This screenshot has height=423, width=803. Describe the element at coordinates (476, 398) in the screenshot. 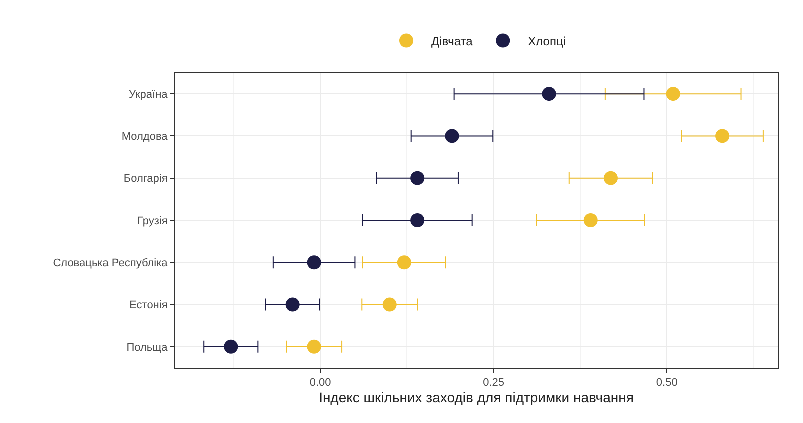

I see `x-axis-title: Індекс шкільних заходів для підтримки навчання` at that location.